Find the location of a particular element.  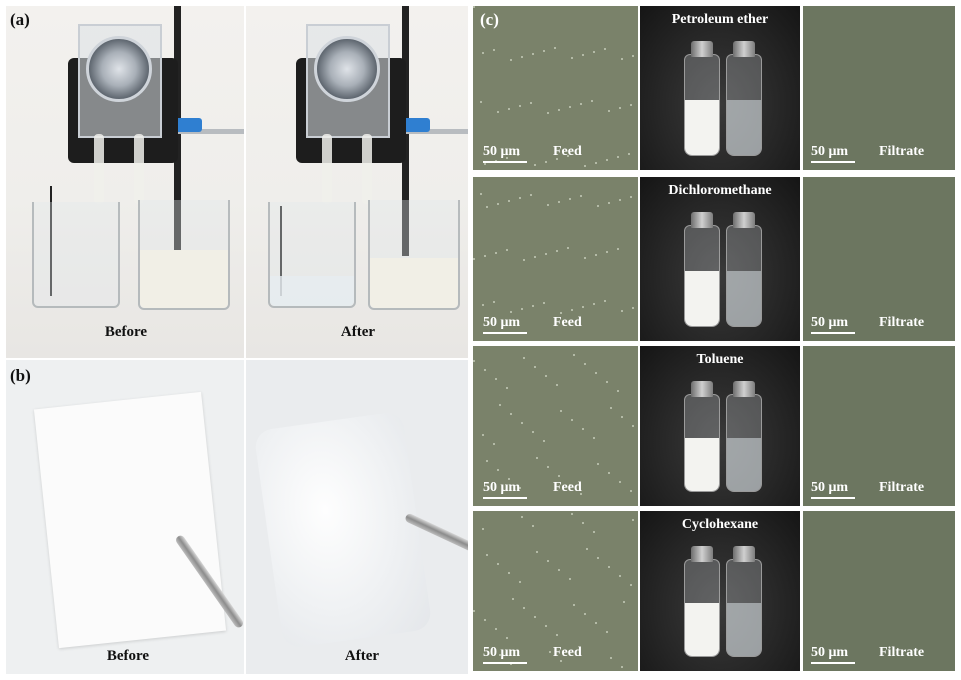

gel-film is located at coordinates (343, 530).